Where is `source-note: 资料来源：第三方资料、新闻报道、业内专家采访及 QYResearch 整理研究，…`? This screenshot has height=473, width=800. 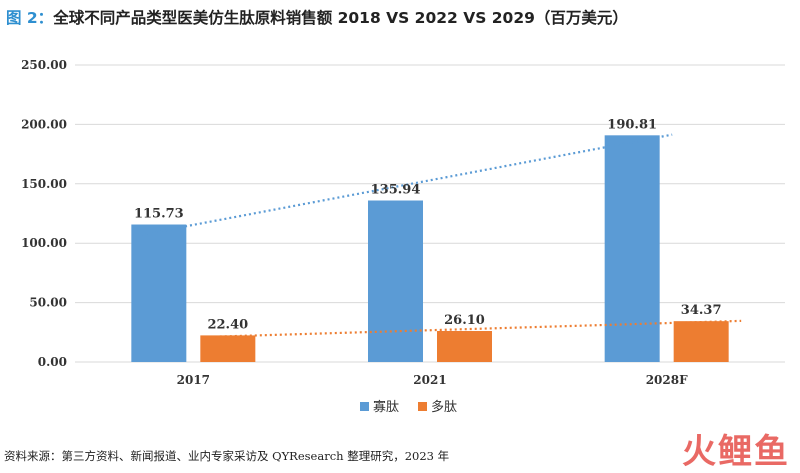 source-note: 资料来源：第三方资料、新闻报道、业内专家采访及 QYResearch 整理研究，… is located at coordinates (227, 456).